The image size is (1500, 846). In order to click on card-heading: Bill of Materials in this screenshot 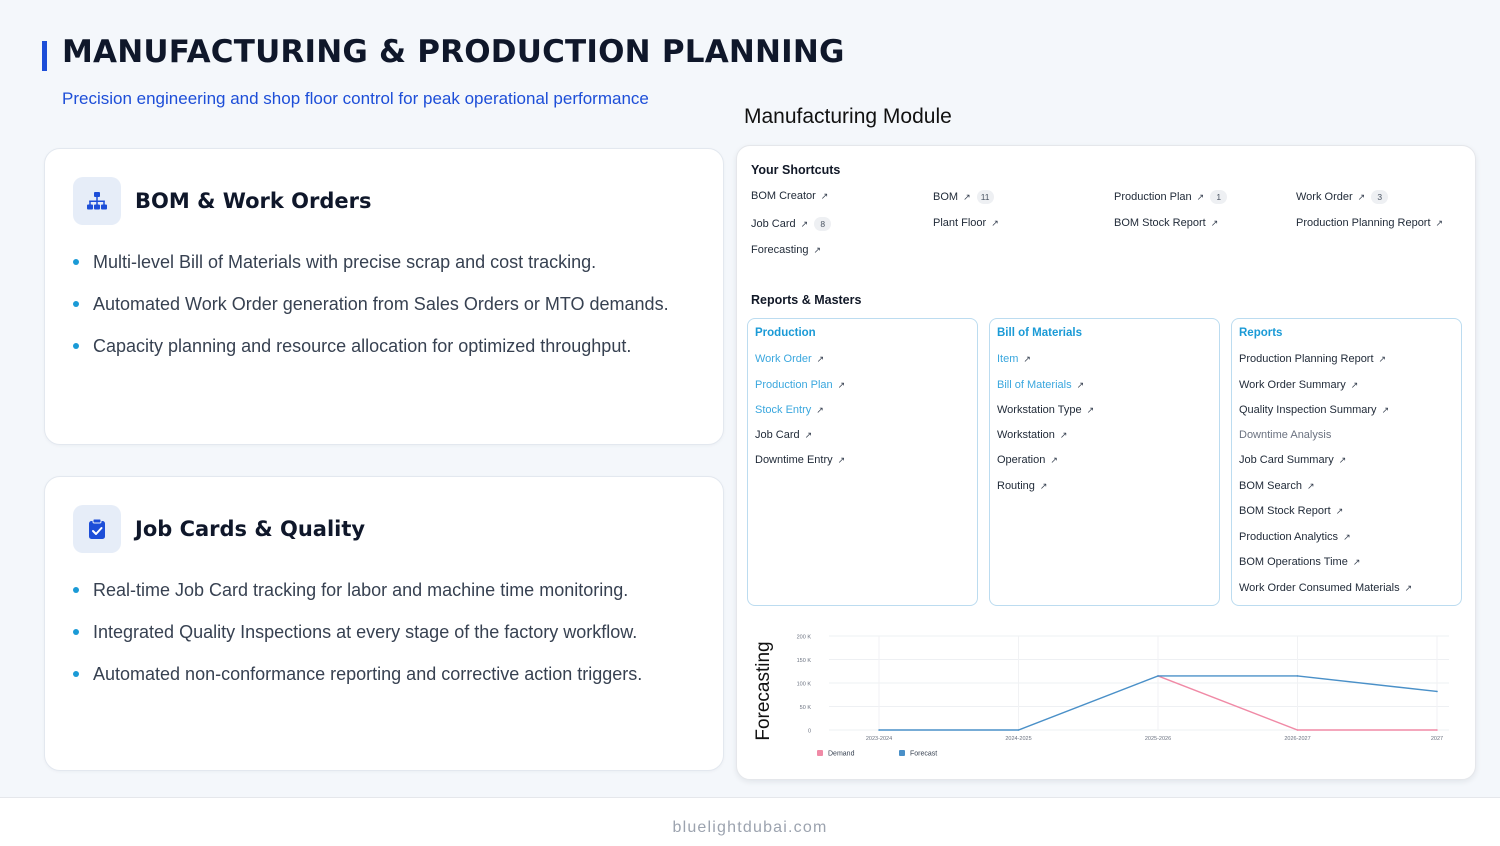, I will do `click(1039, 333)`.